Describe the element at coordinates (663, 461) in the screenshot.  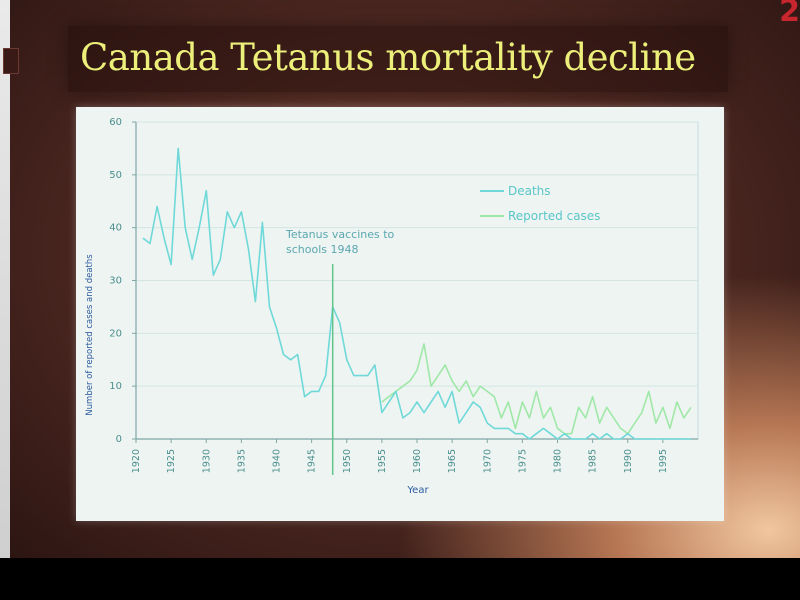
I see `x-tick-label: 1995` at that location.